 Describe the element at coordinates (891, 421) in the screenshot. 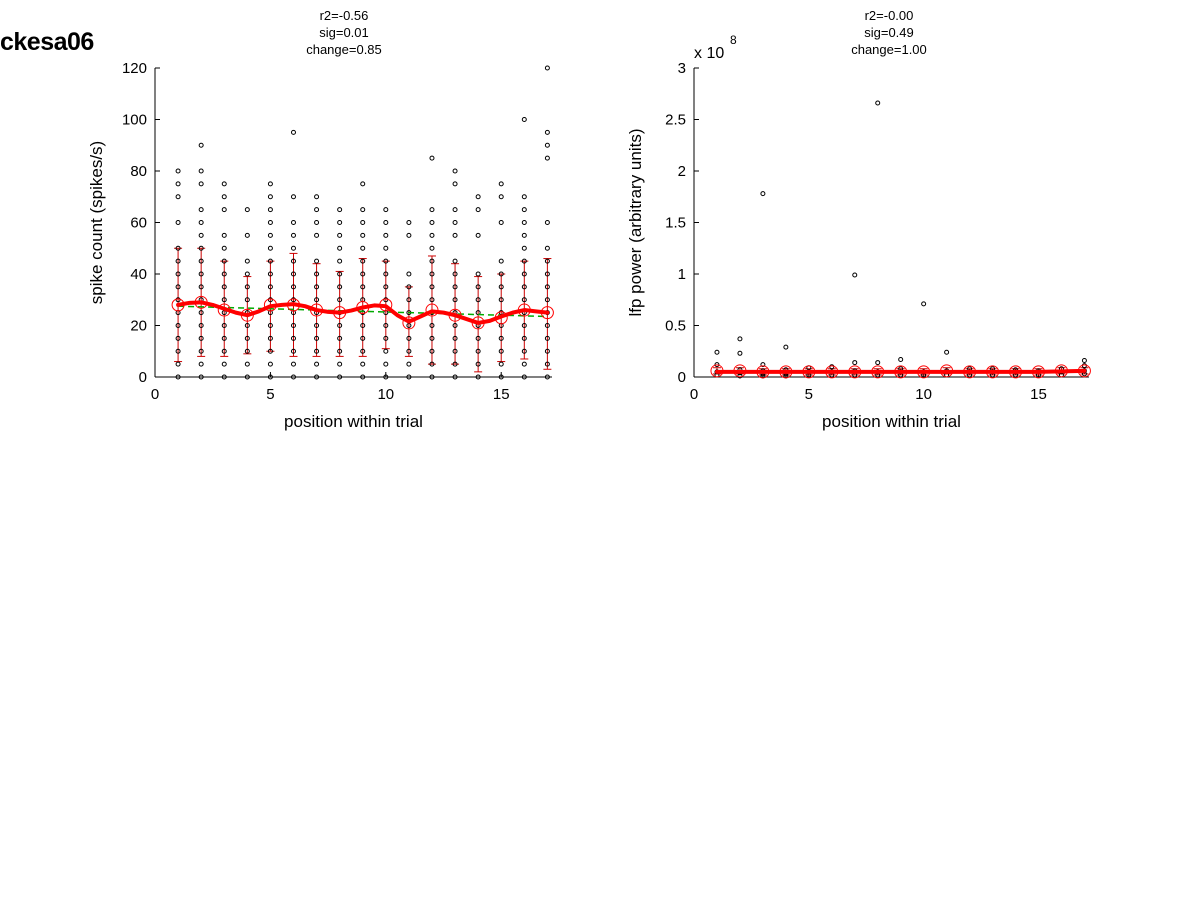

I see `x-axis-label: position within trial` at that location.